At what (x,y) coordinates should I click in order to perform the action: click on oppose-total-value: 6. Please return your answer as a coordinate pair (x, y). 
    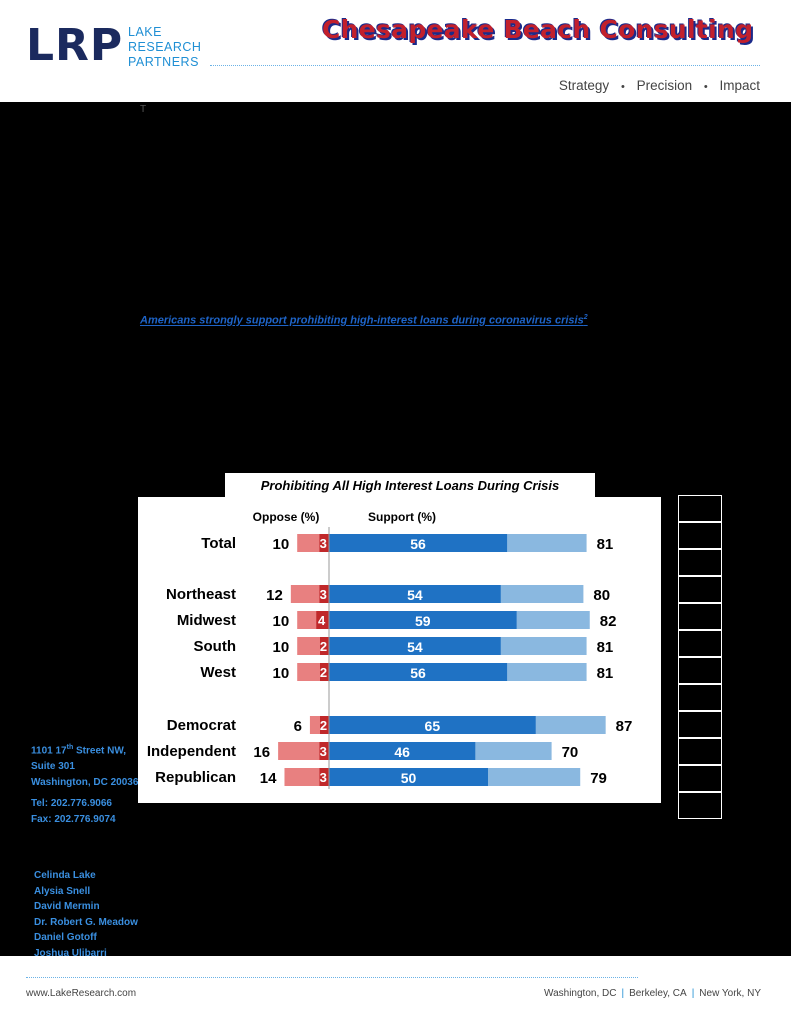
    Looking at the image, I should click on (298, 726).